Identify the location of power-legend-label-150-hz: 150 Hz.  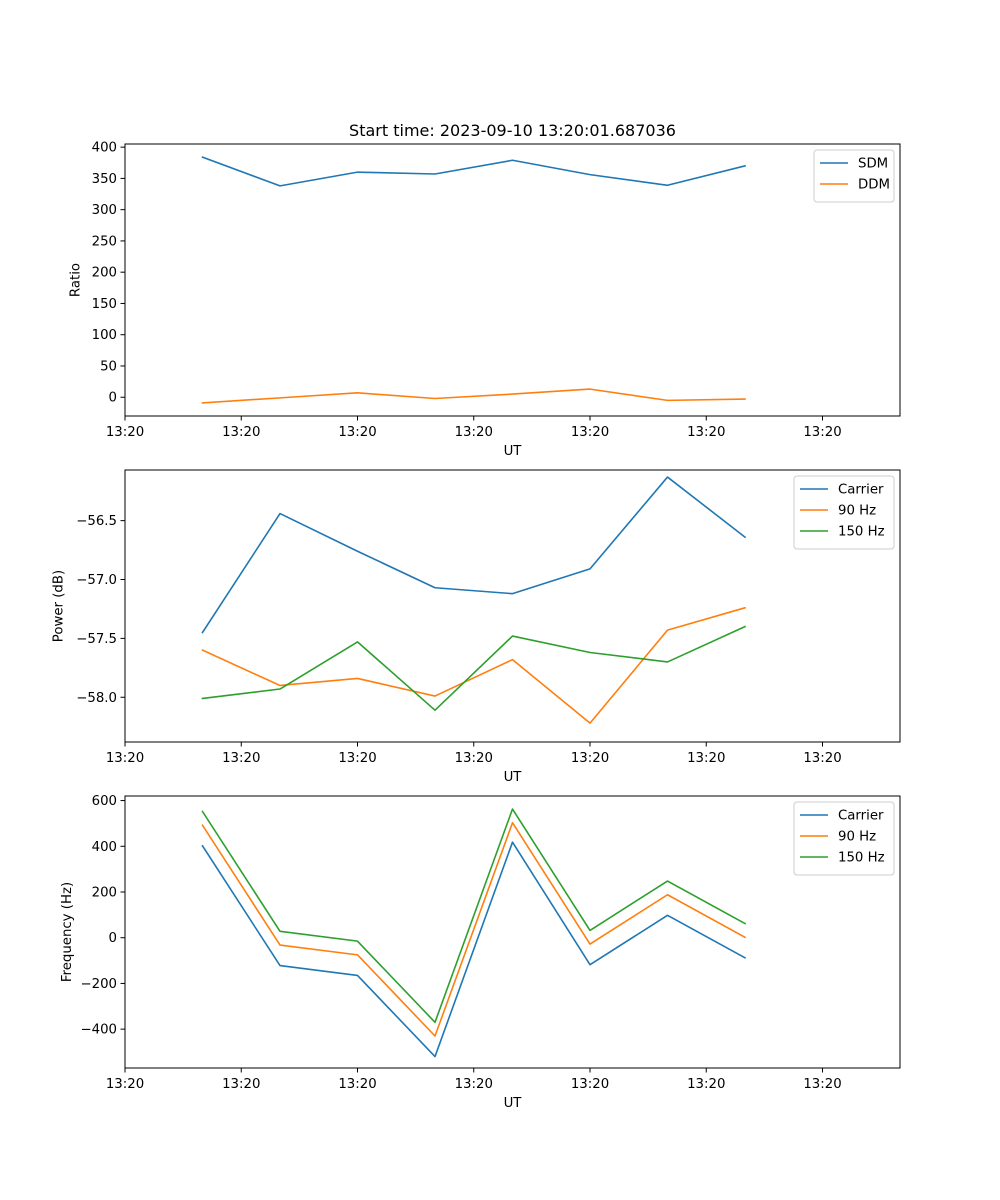
(861, 532).